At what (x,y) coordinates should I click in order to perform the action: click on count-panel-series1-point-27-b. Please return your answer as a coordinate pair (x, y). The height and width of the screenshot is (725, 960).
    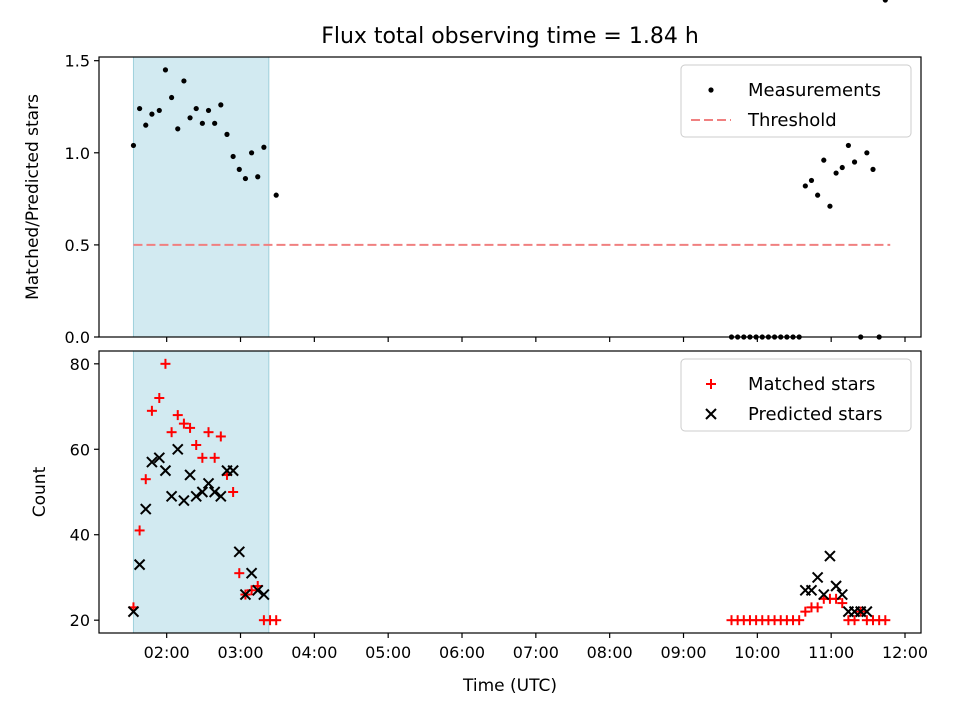
    Looking at the image, I should click on (836, 586).